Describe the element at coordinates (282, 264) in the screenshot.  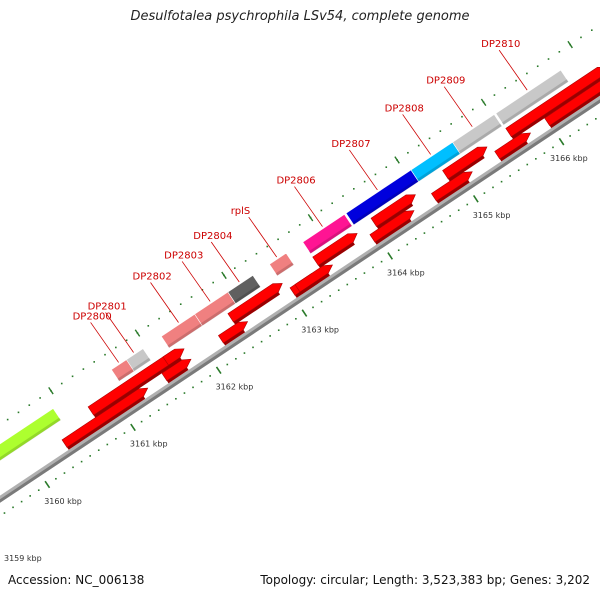
I see `cds-rpls` at that location.